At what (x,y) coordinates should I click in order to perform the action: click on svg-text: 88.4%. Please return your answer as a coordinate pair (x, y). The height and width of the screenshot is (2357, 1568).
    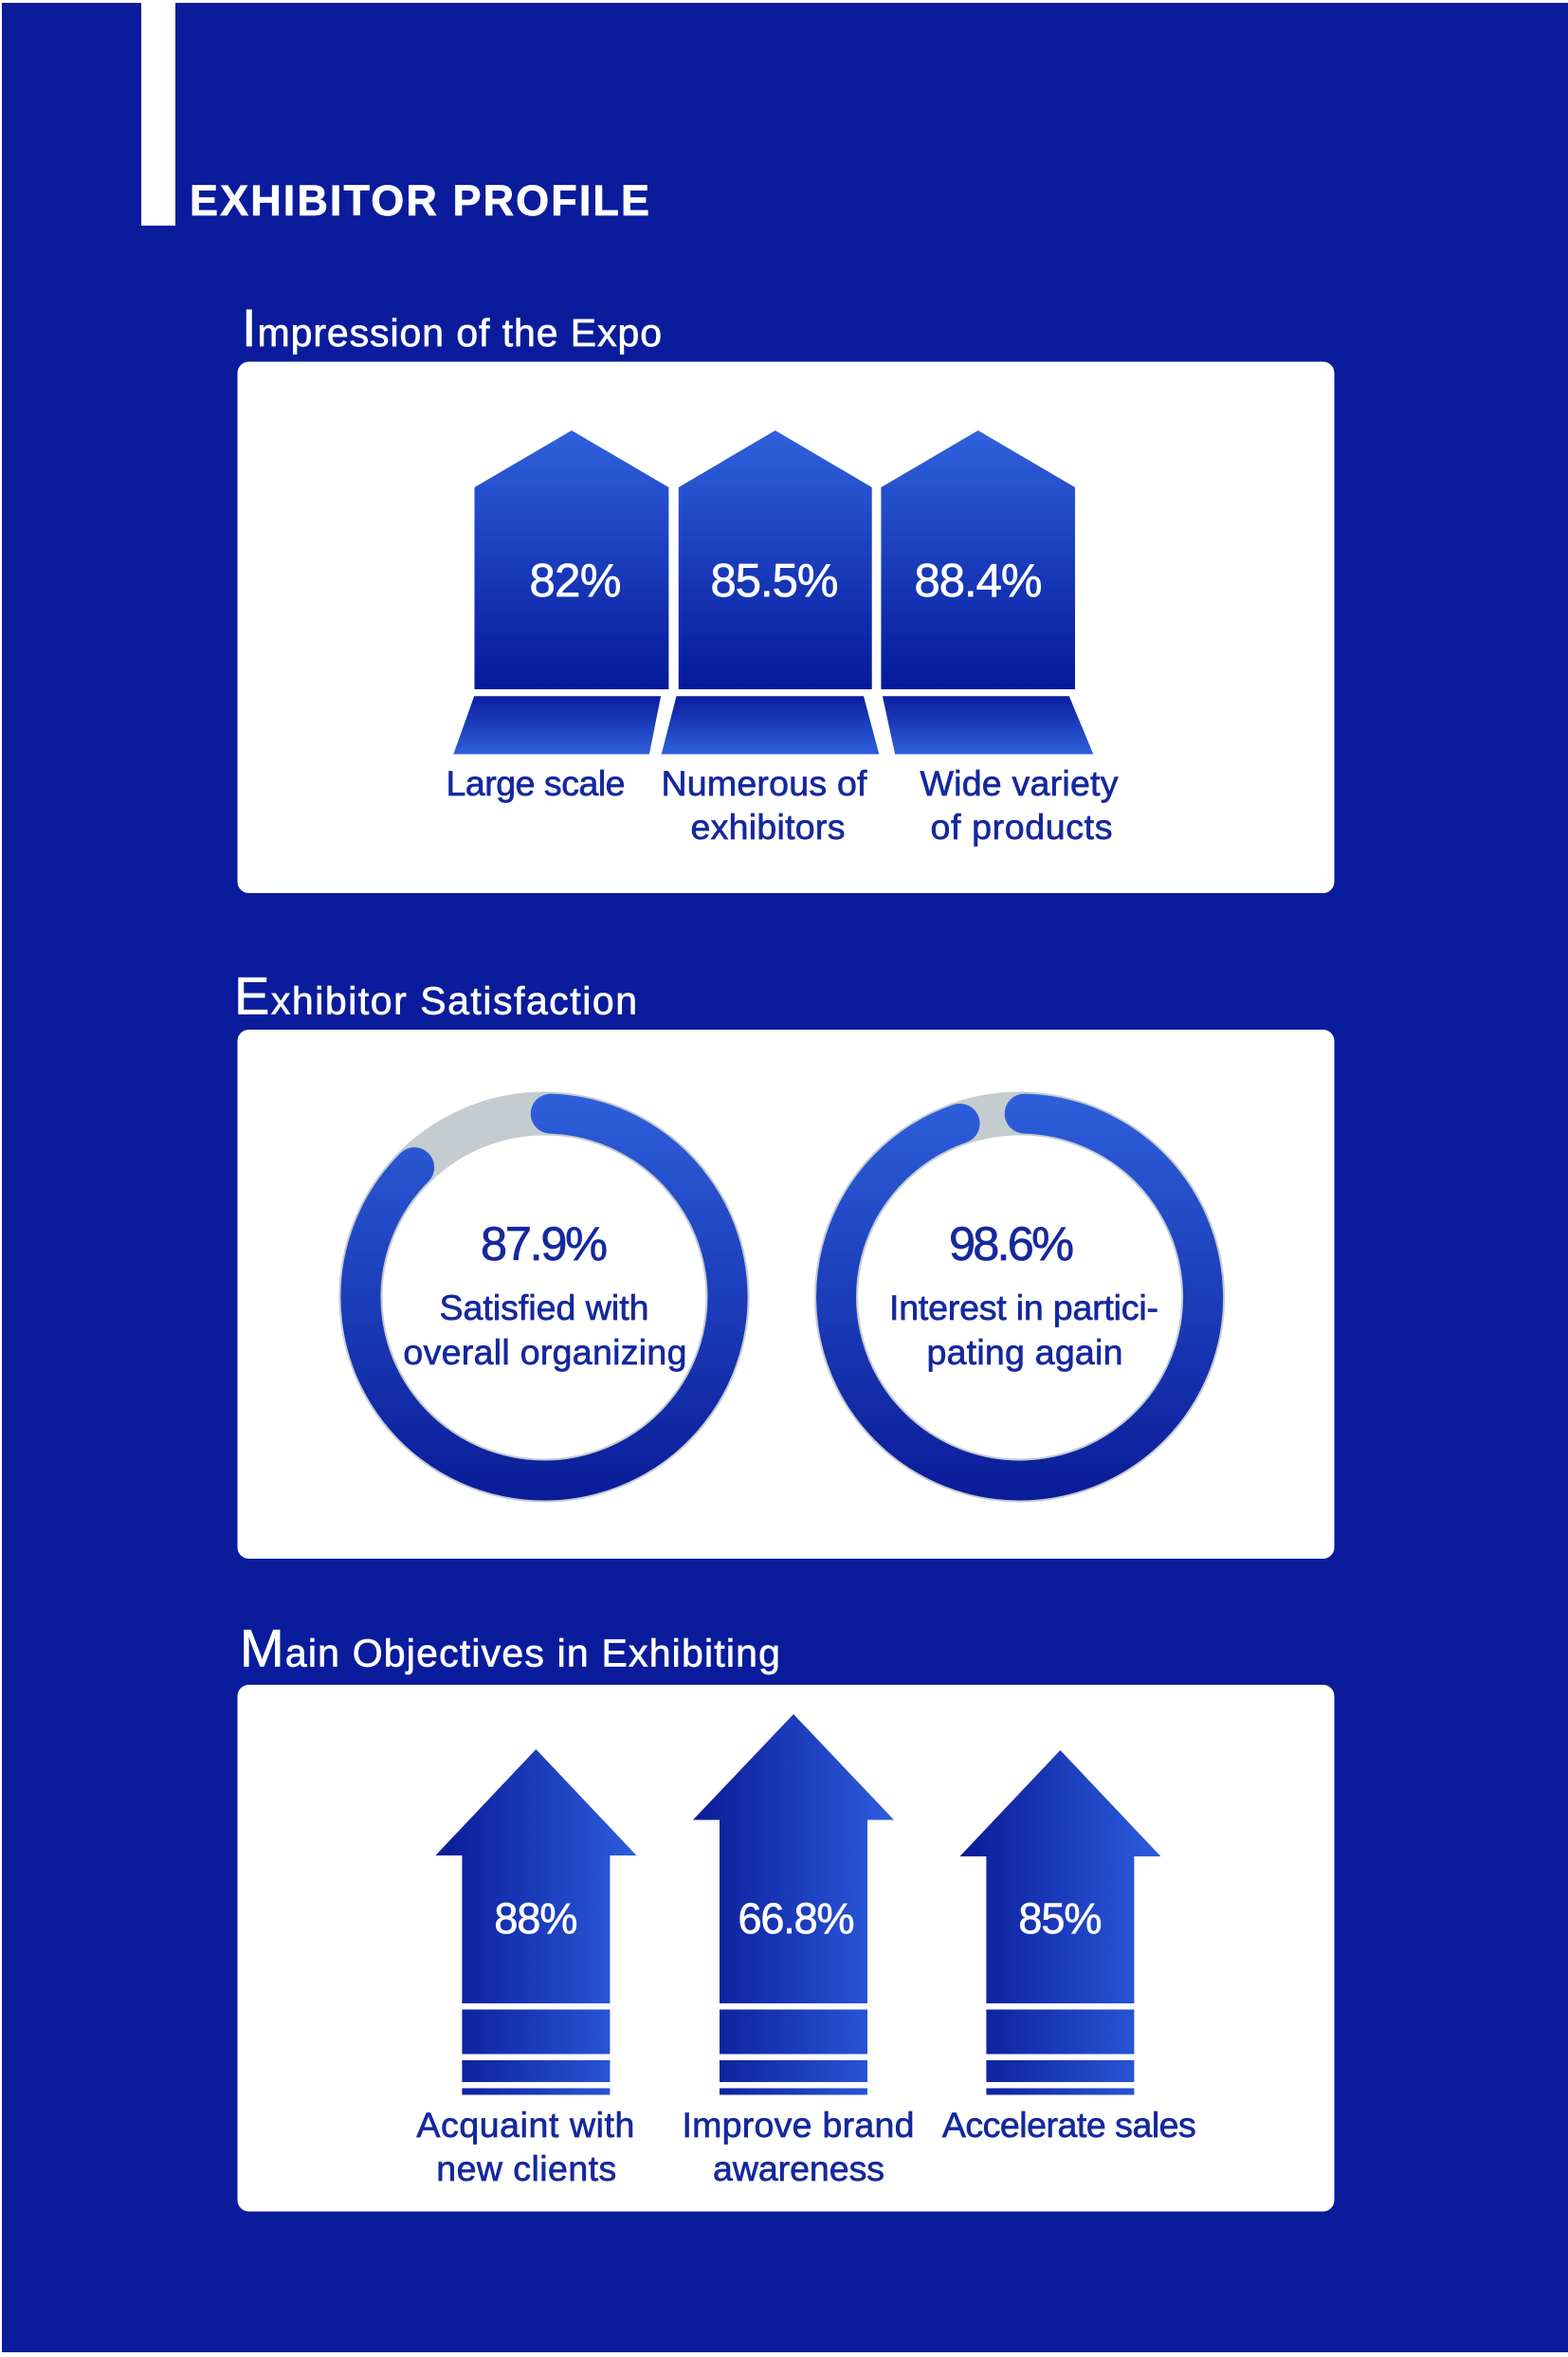
    Looking at the image, I should click on (978, 581).